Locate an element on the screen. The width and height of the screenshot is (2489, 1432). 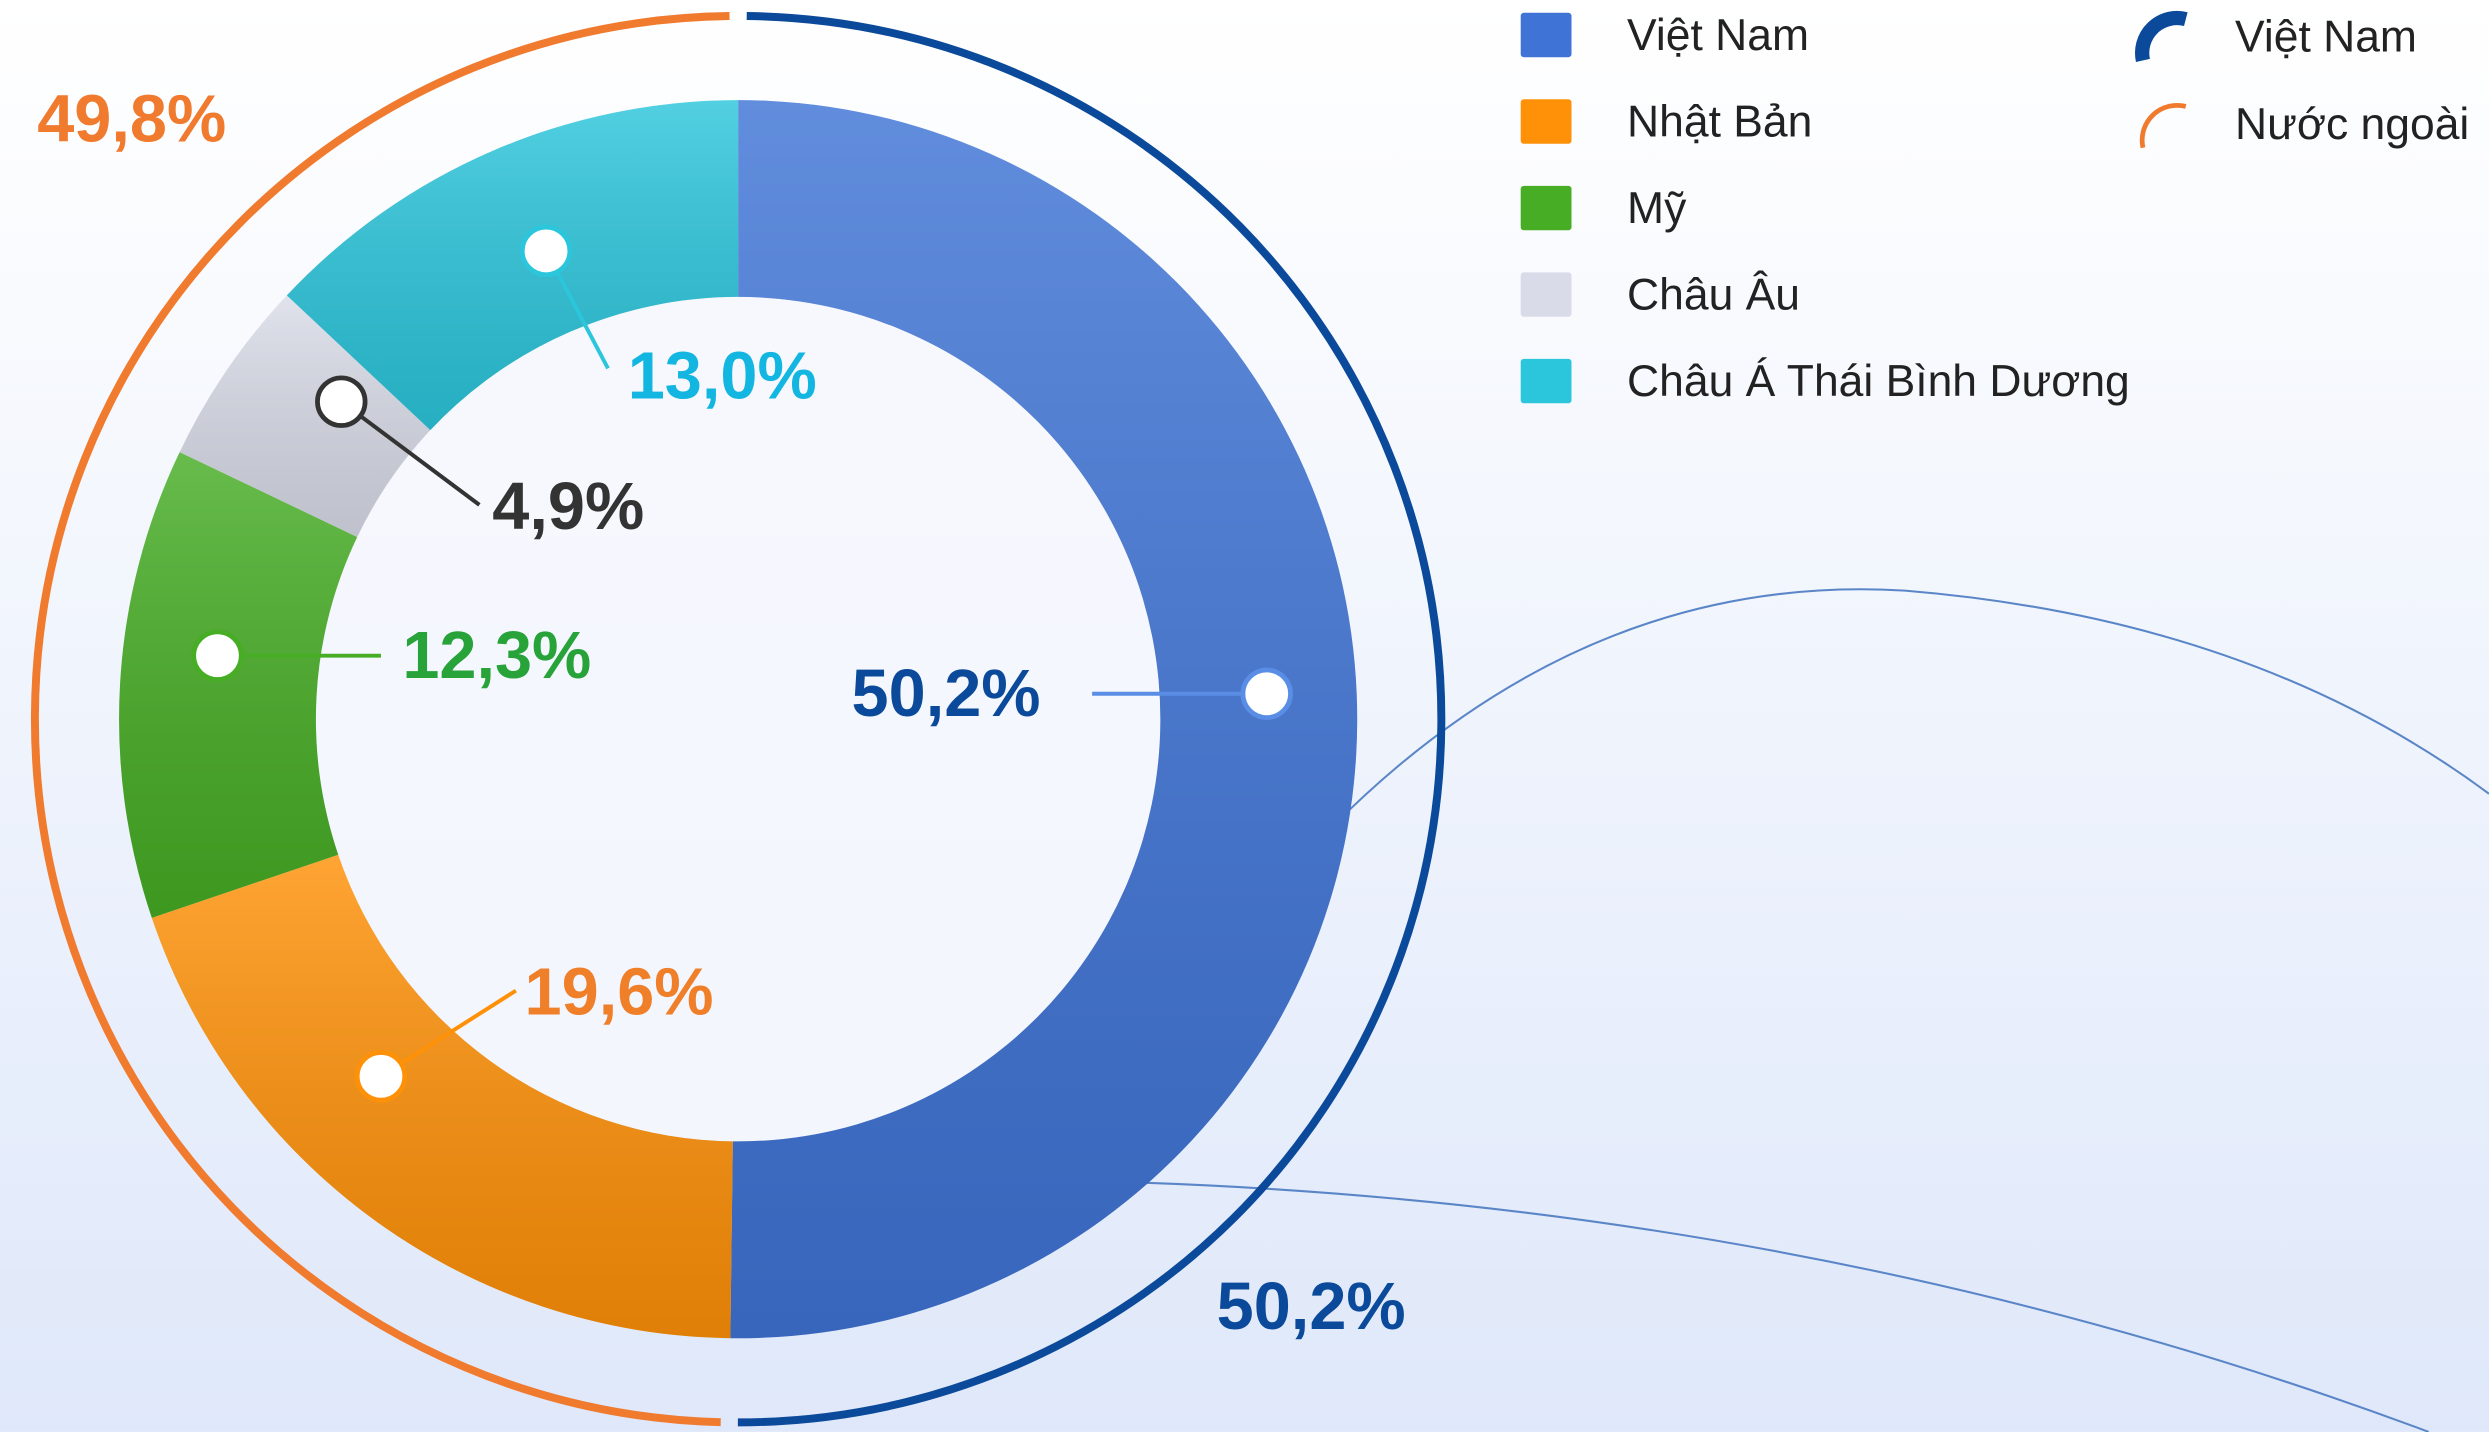
legend-label: Châu Âu is located at coordinates (1713, 294).